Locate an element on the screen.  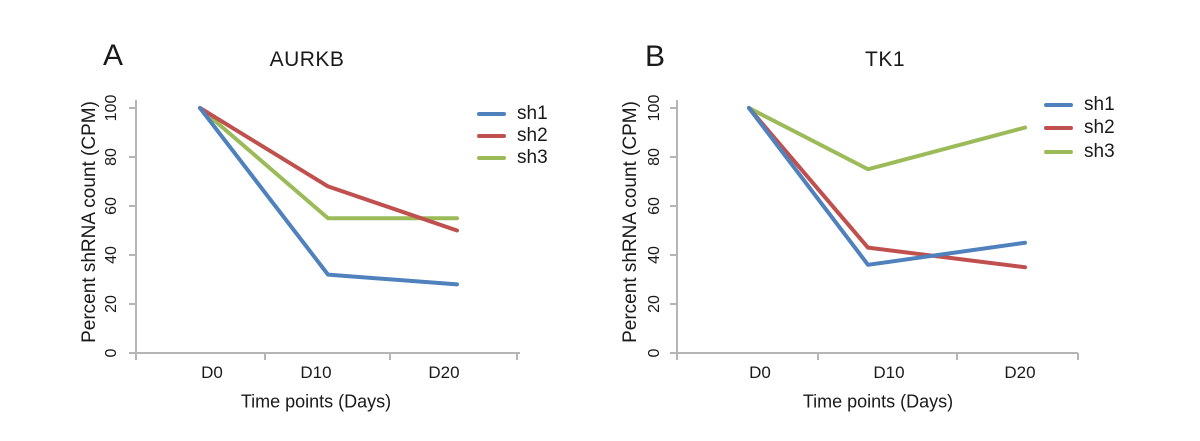
chart-title-tk1: TK1 is located at coordinates (885, 59).